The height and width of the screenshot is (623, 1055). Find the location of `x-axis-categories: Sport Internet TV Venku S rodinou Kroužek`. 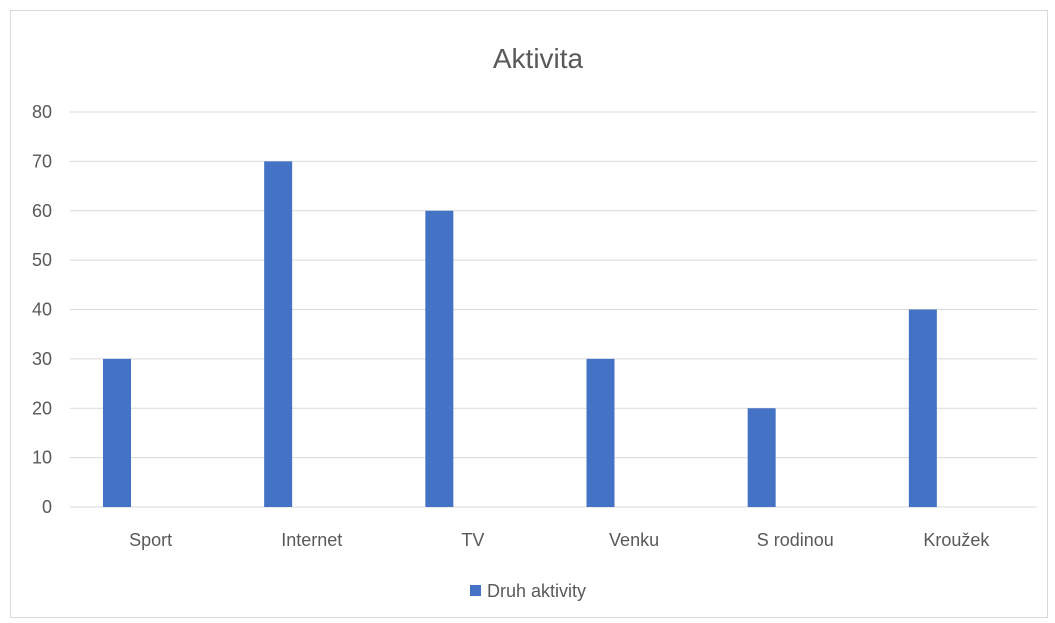

x-axis-categories: Sport Internet TV Venku S rodinou Kroužek is located at coordinates (559, 540).